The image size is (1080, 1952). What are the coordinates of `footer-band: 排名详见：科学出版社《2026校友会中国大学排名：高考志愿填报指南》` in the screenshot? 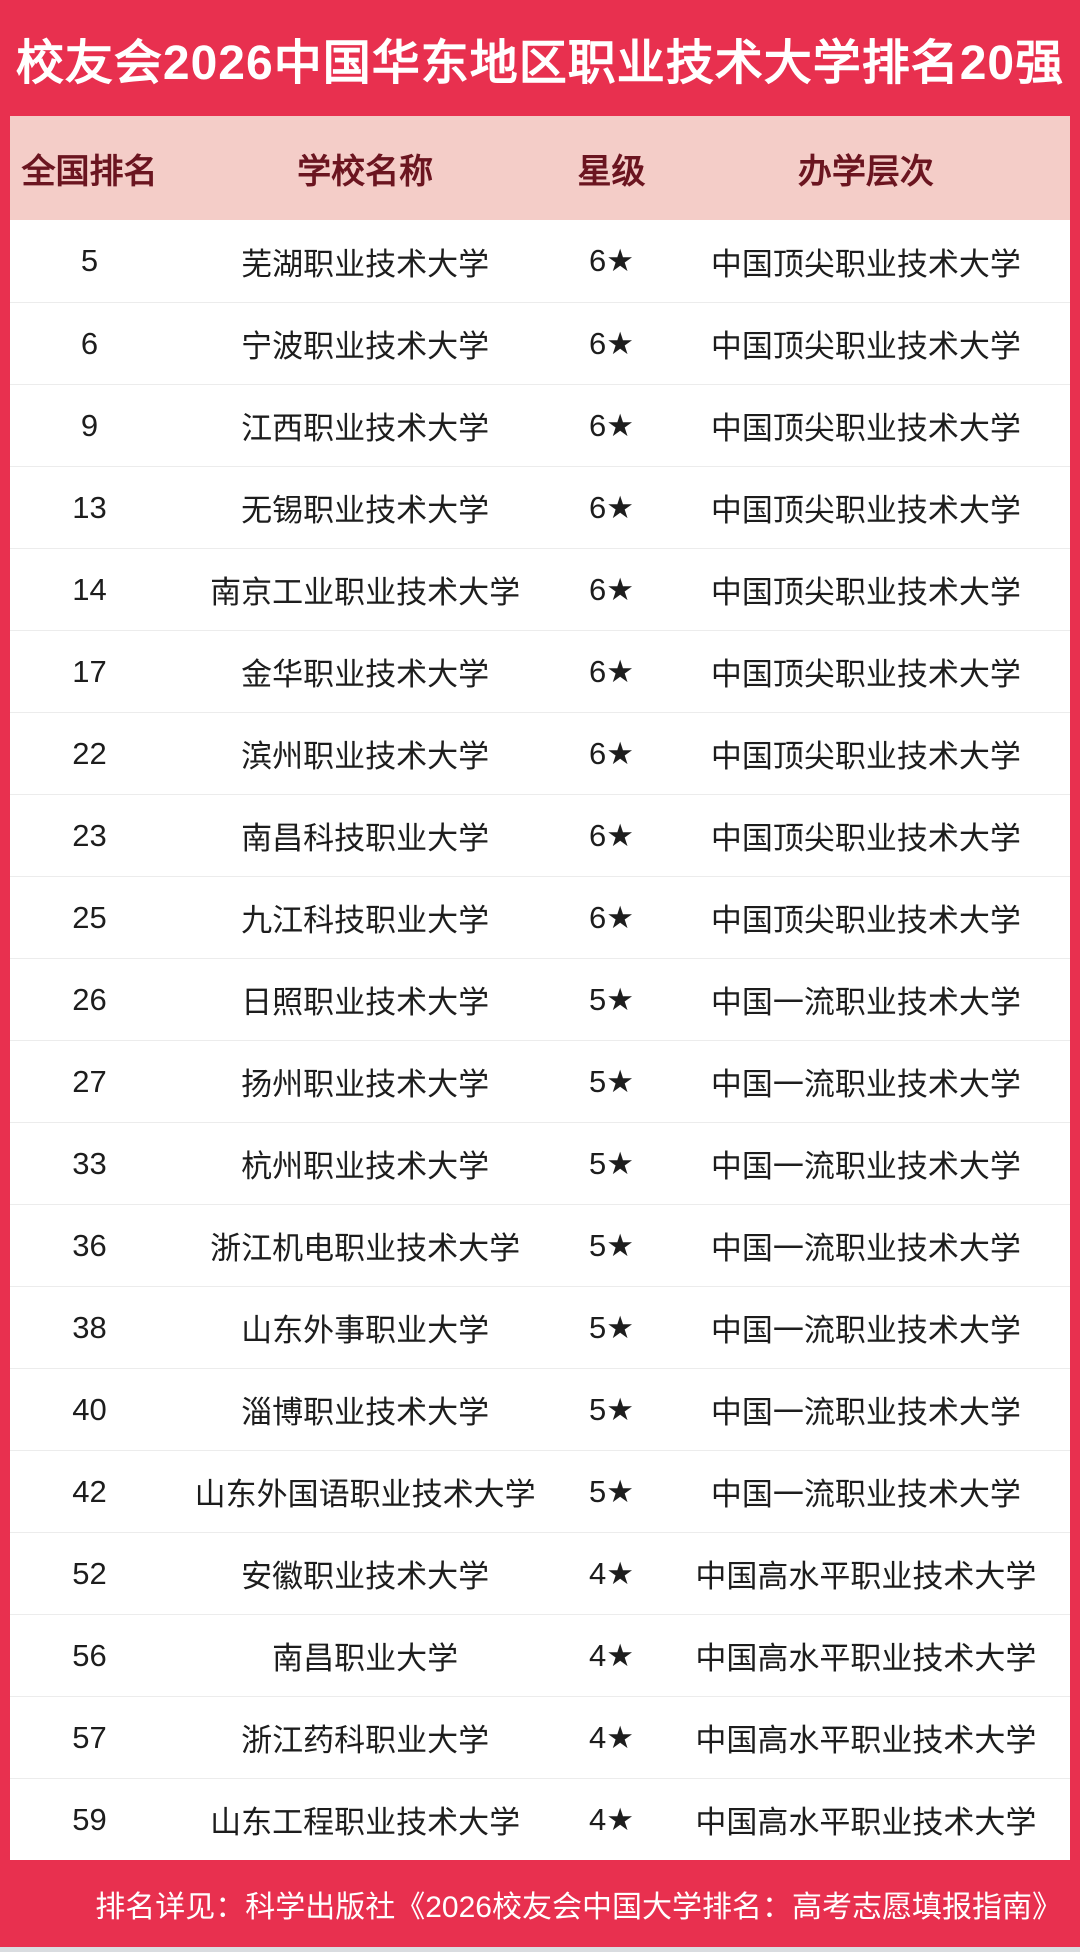 It's located at (540, 1903).